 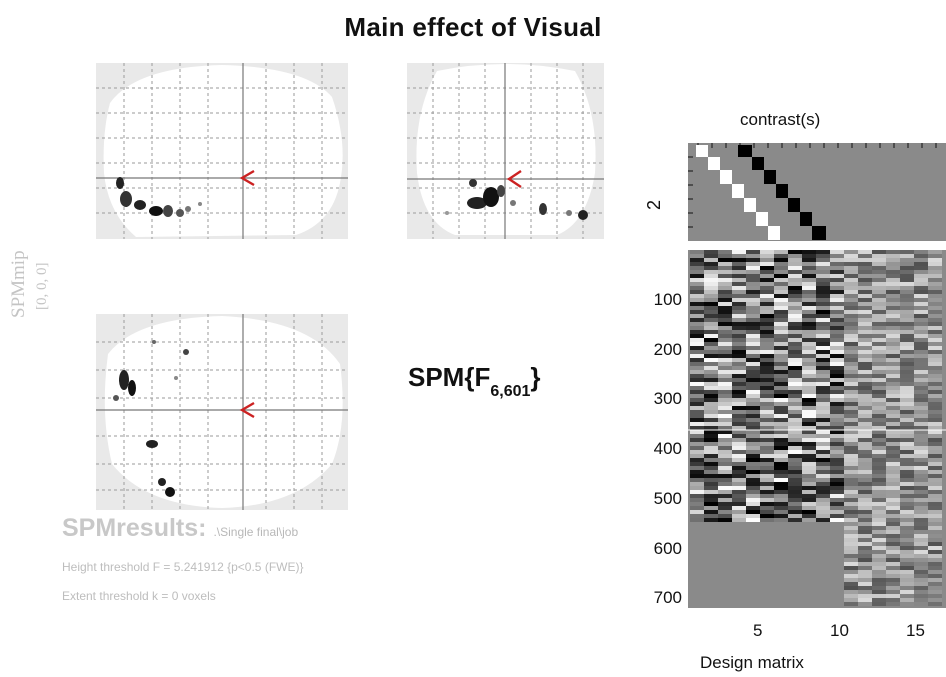 I want to click on glass-brain-coronal, so click(x=505, y=151).